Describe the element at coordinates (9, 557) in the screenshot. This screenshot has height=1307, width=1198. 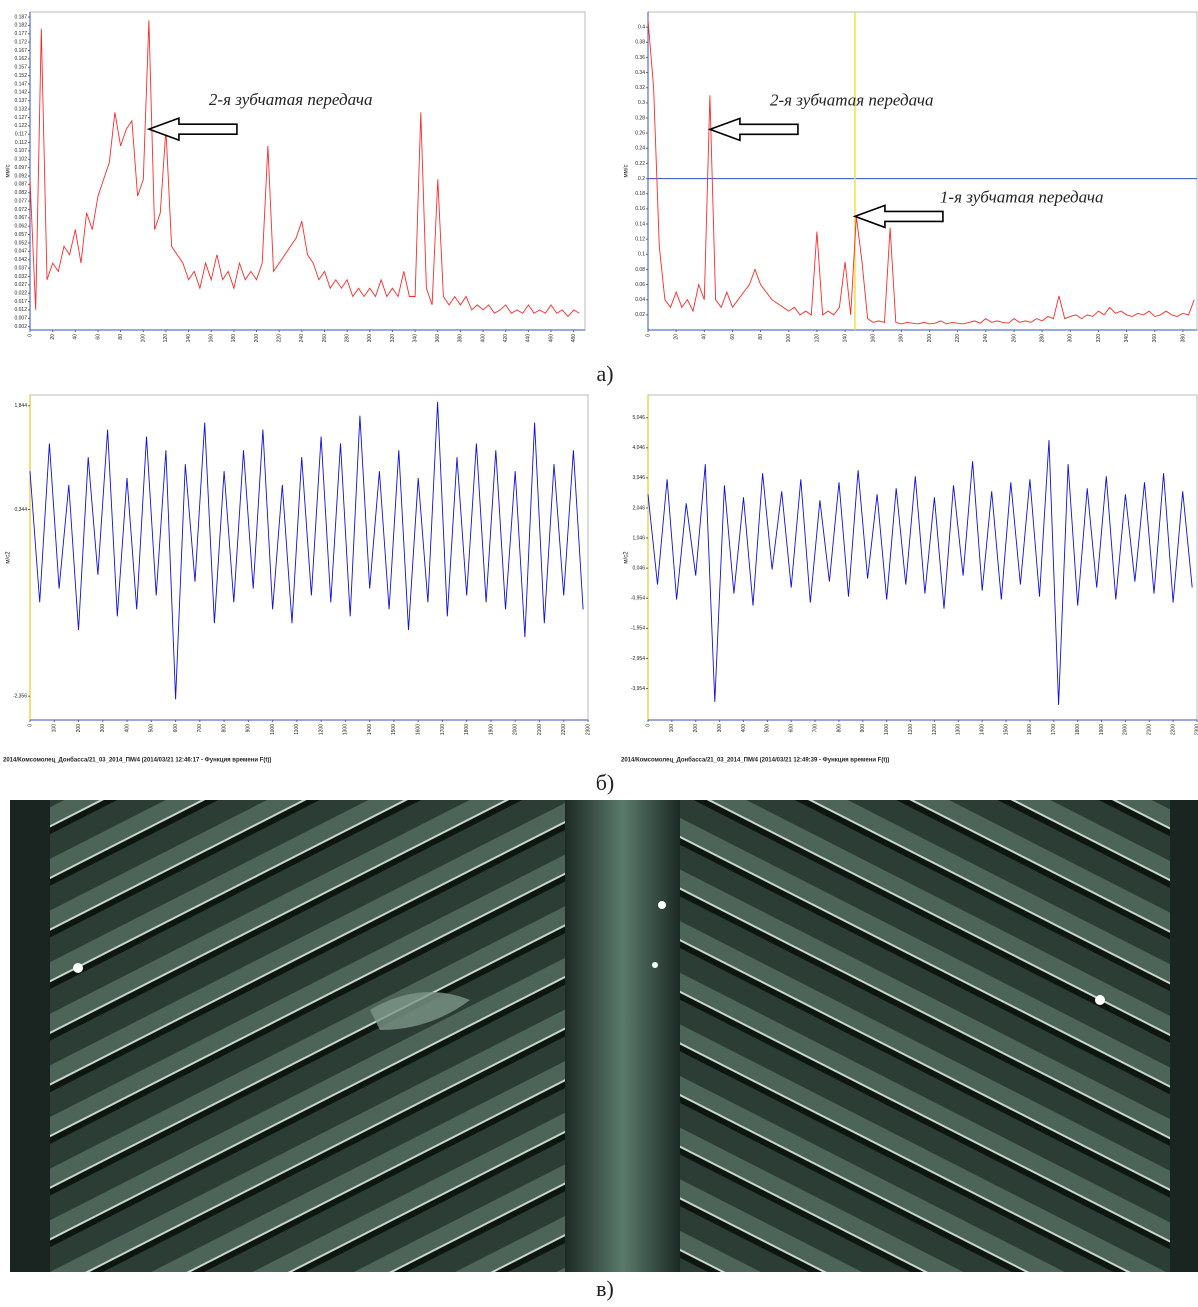
I see `y-axis-label: м/с2` at that location.